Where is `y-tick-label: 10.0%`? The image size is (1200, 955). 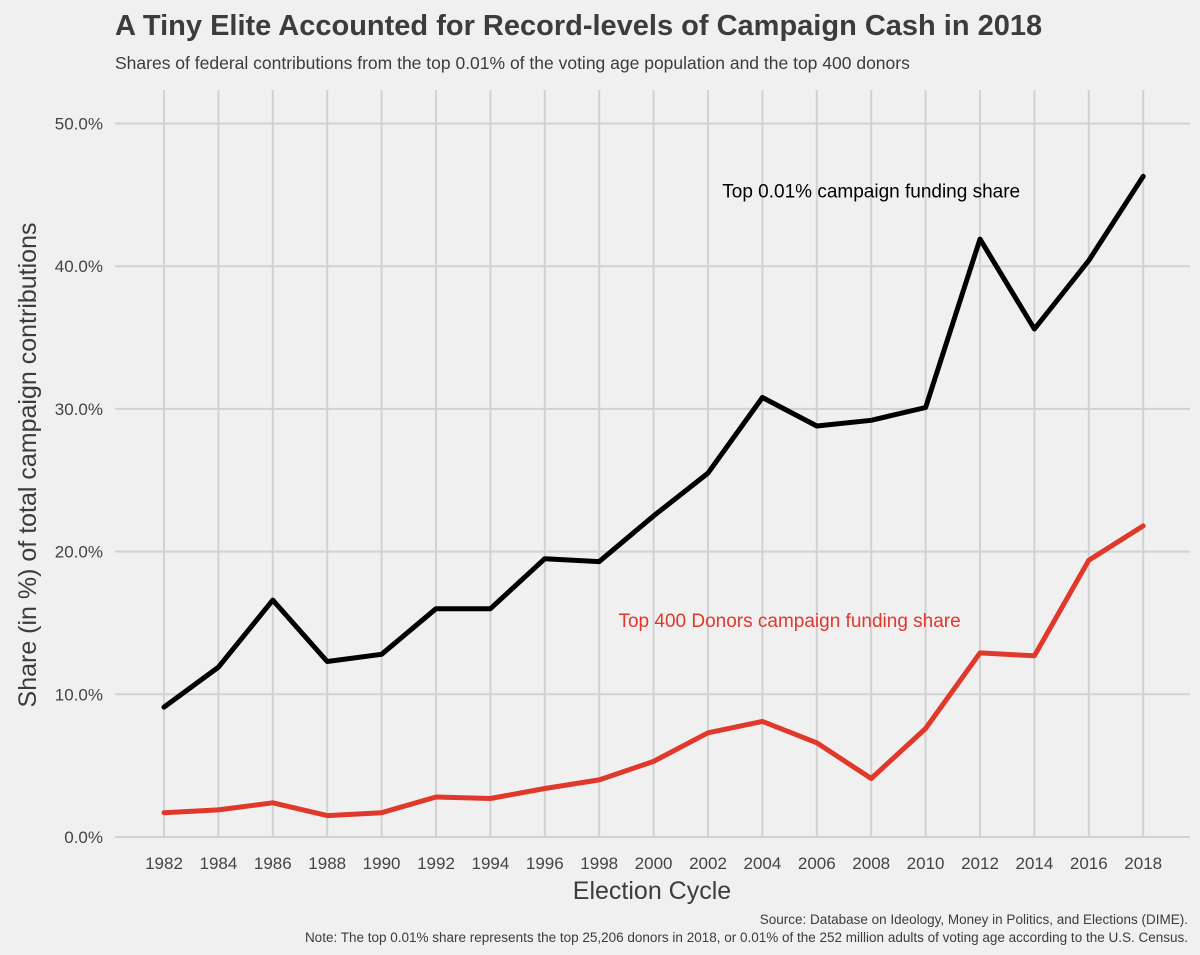 y-tick-label: 10.0% is located at coordinates (79, 694).